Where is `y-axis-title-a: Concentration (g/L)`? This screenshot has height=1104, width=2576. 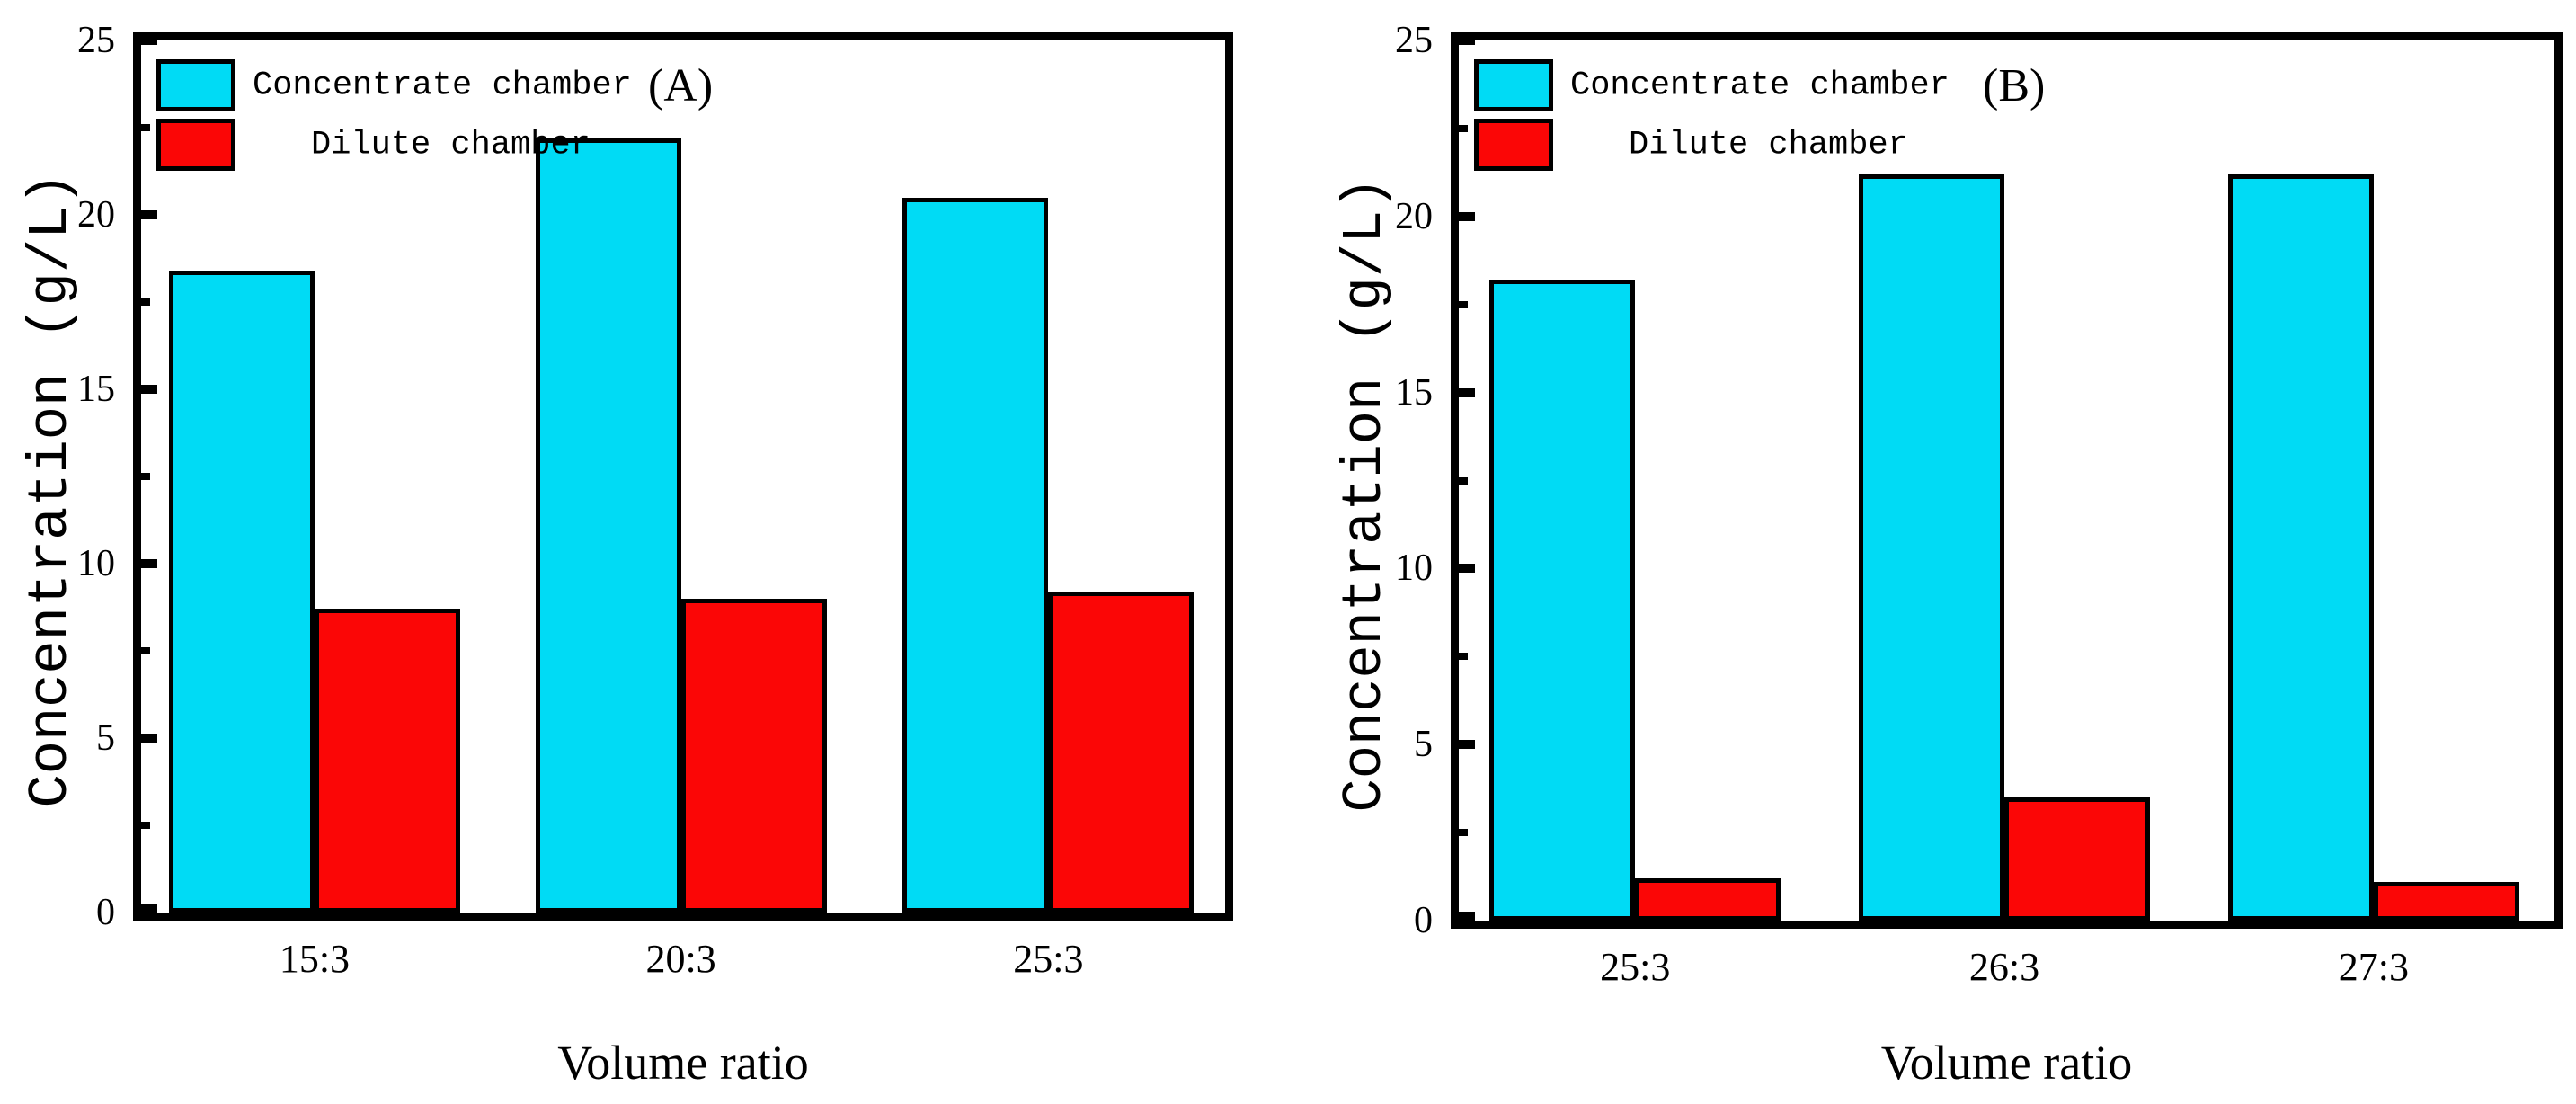 y-axis-title-a: Concentration (g/L) is located at coordinates (51, 490).